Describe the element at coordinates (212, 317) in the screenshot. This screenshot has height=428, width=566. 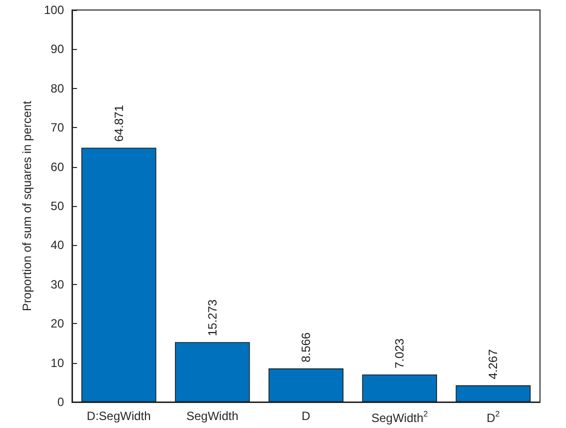
I see `data-label: 15.273` at that location.